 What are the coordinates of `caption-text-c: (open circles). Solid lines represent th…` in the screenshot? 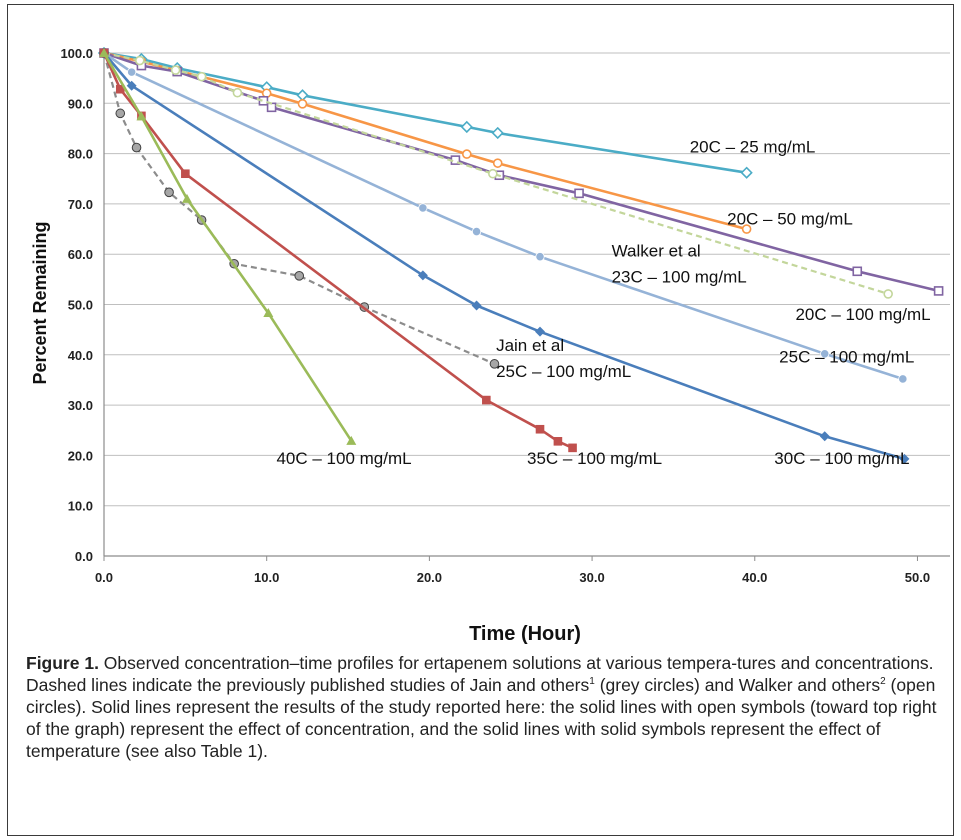 It's located at (481, 718).